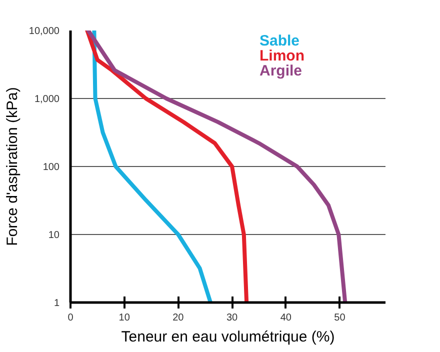 Image resolution: width=440 pixels, height=352 pixels. Describe the element at coordinates (282, 56) in the screenshot. I see `text: Limon` at that location.